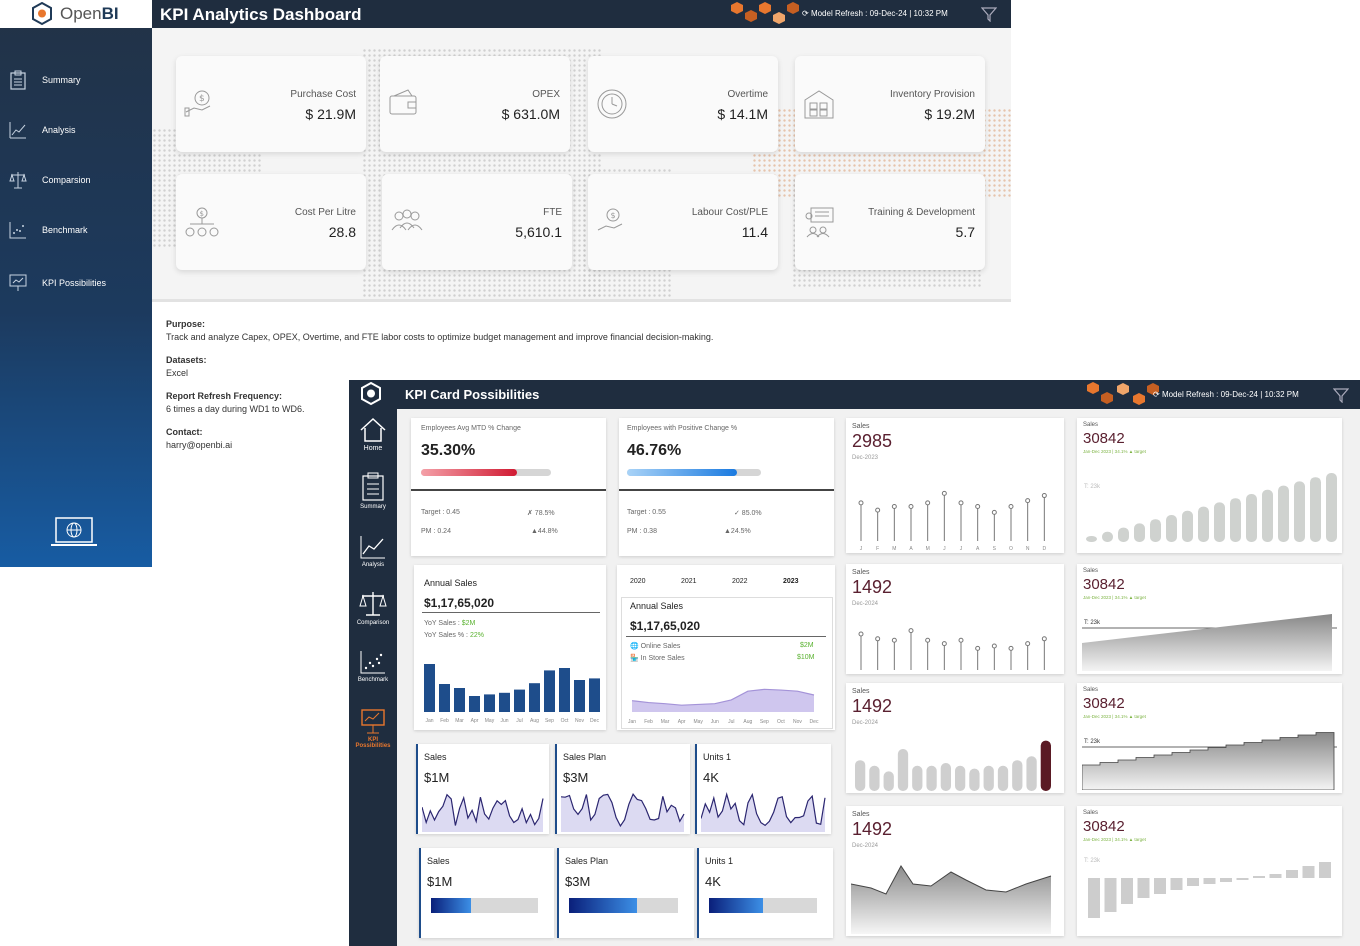 The width and height of the screenshot is (1360, 946). I want to click on mini-chart, so click(952, 649).